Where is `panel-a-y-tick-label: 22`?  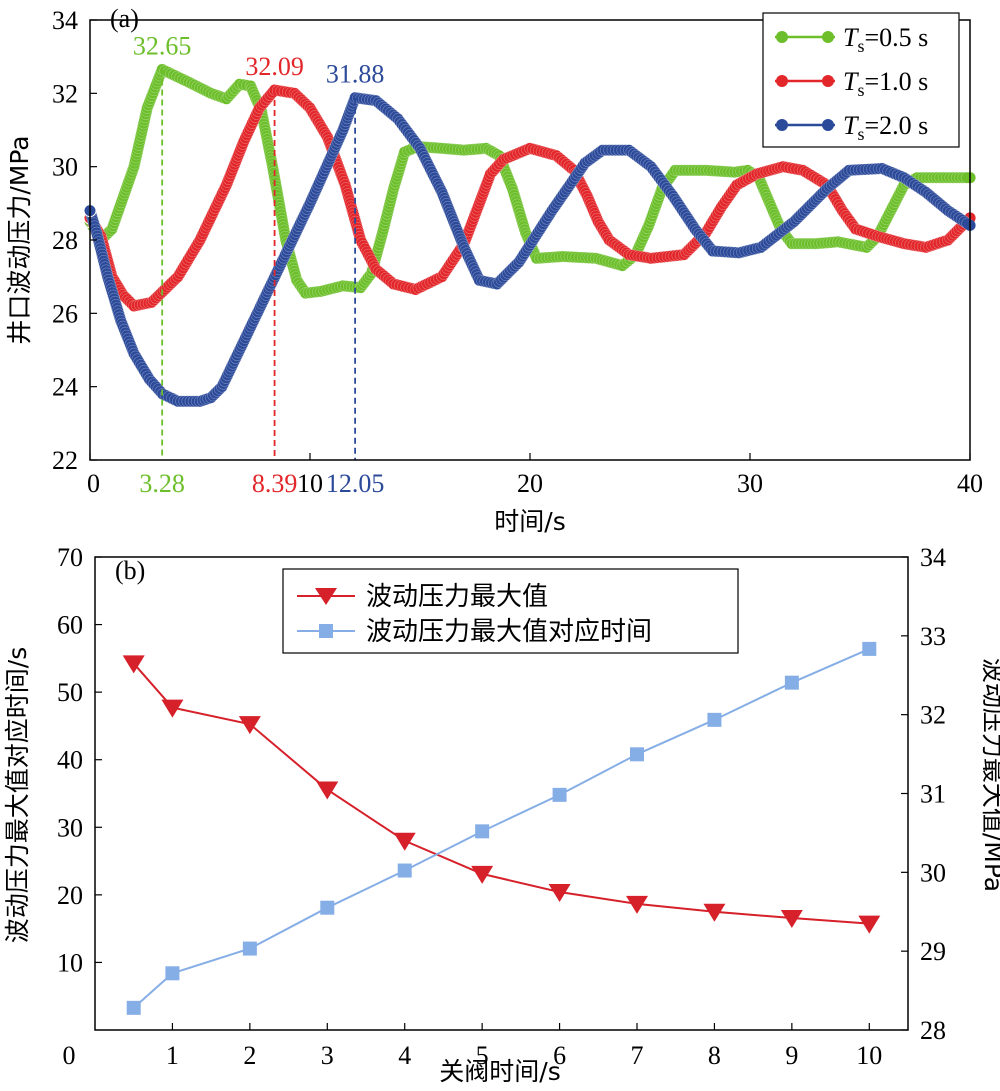
panel-a-y-tick-label: 22 is located at coordinates (65, 460).